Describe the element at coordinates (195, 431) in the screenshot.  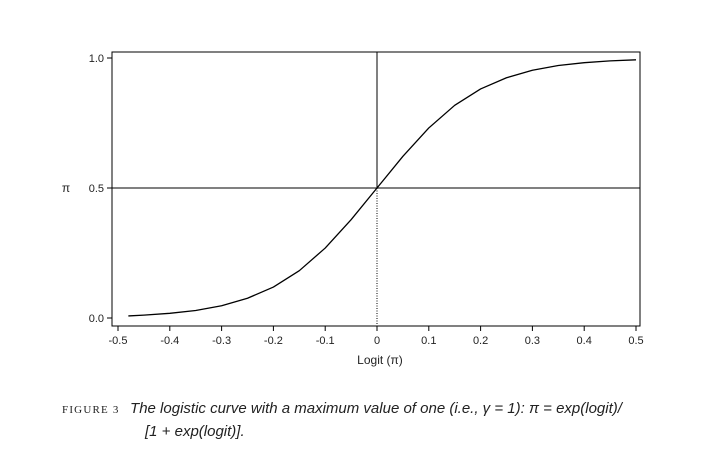
I see `caption-text-line2: [1 + exp(logit)].` at that location.